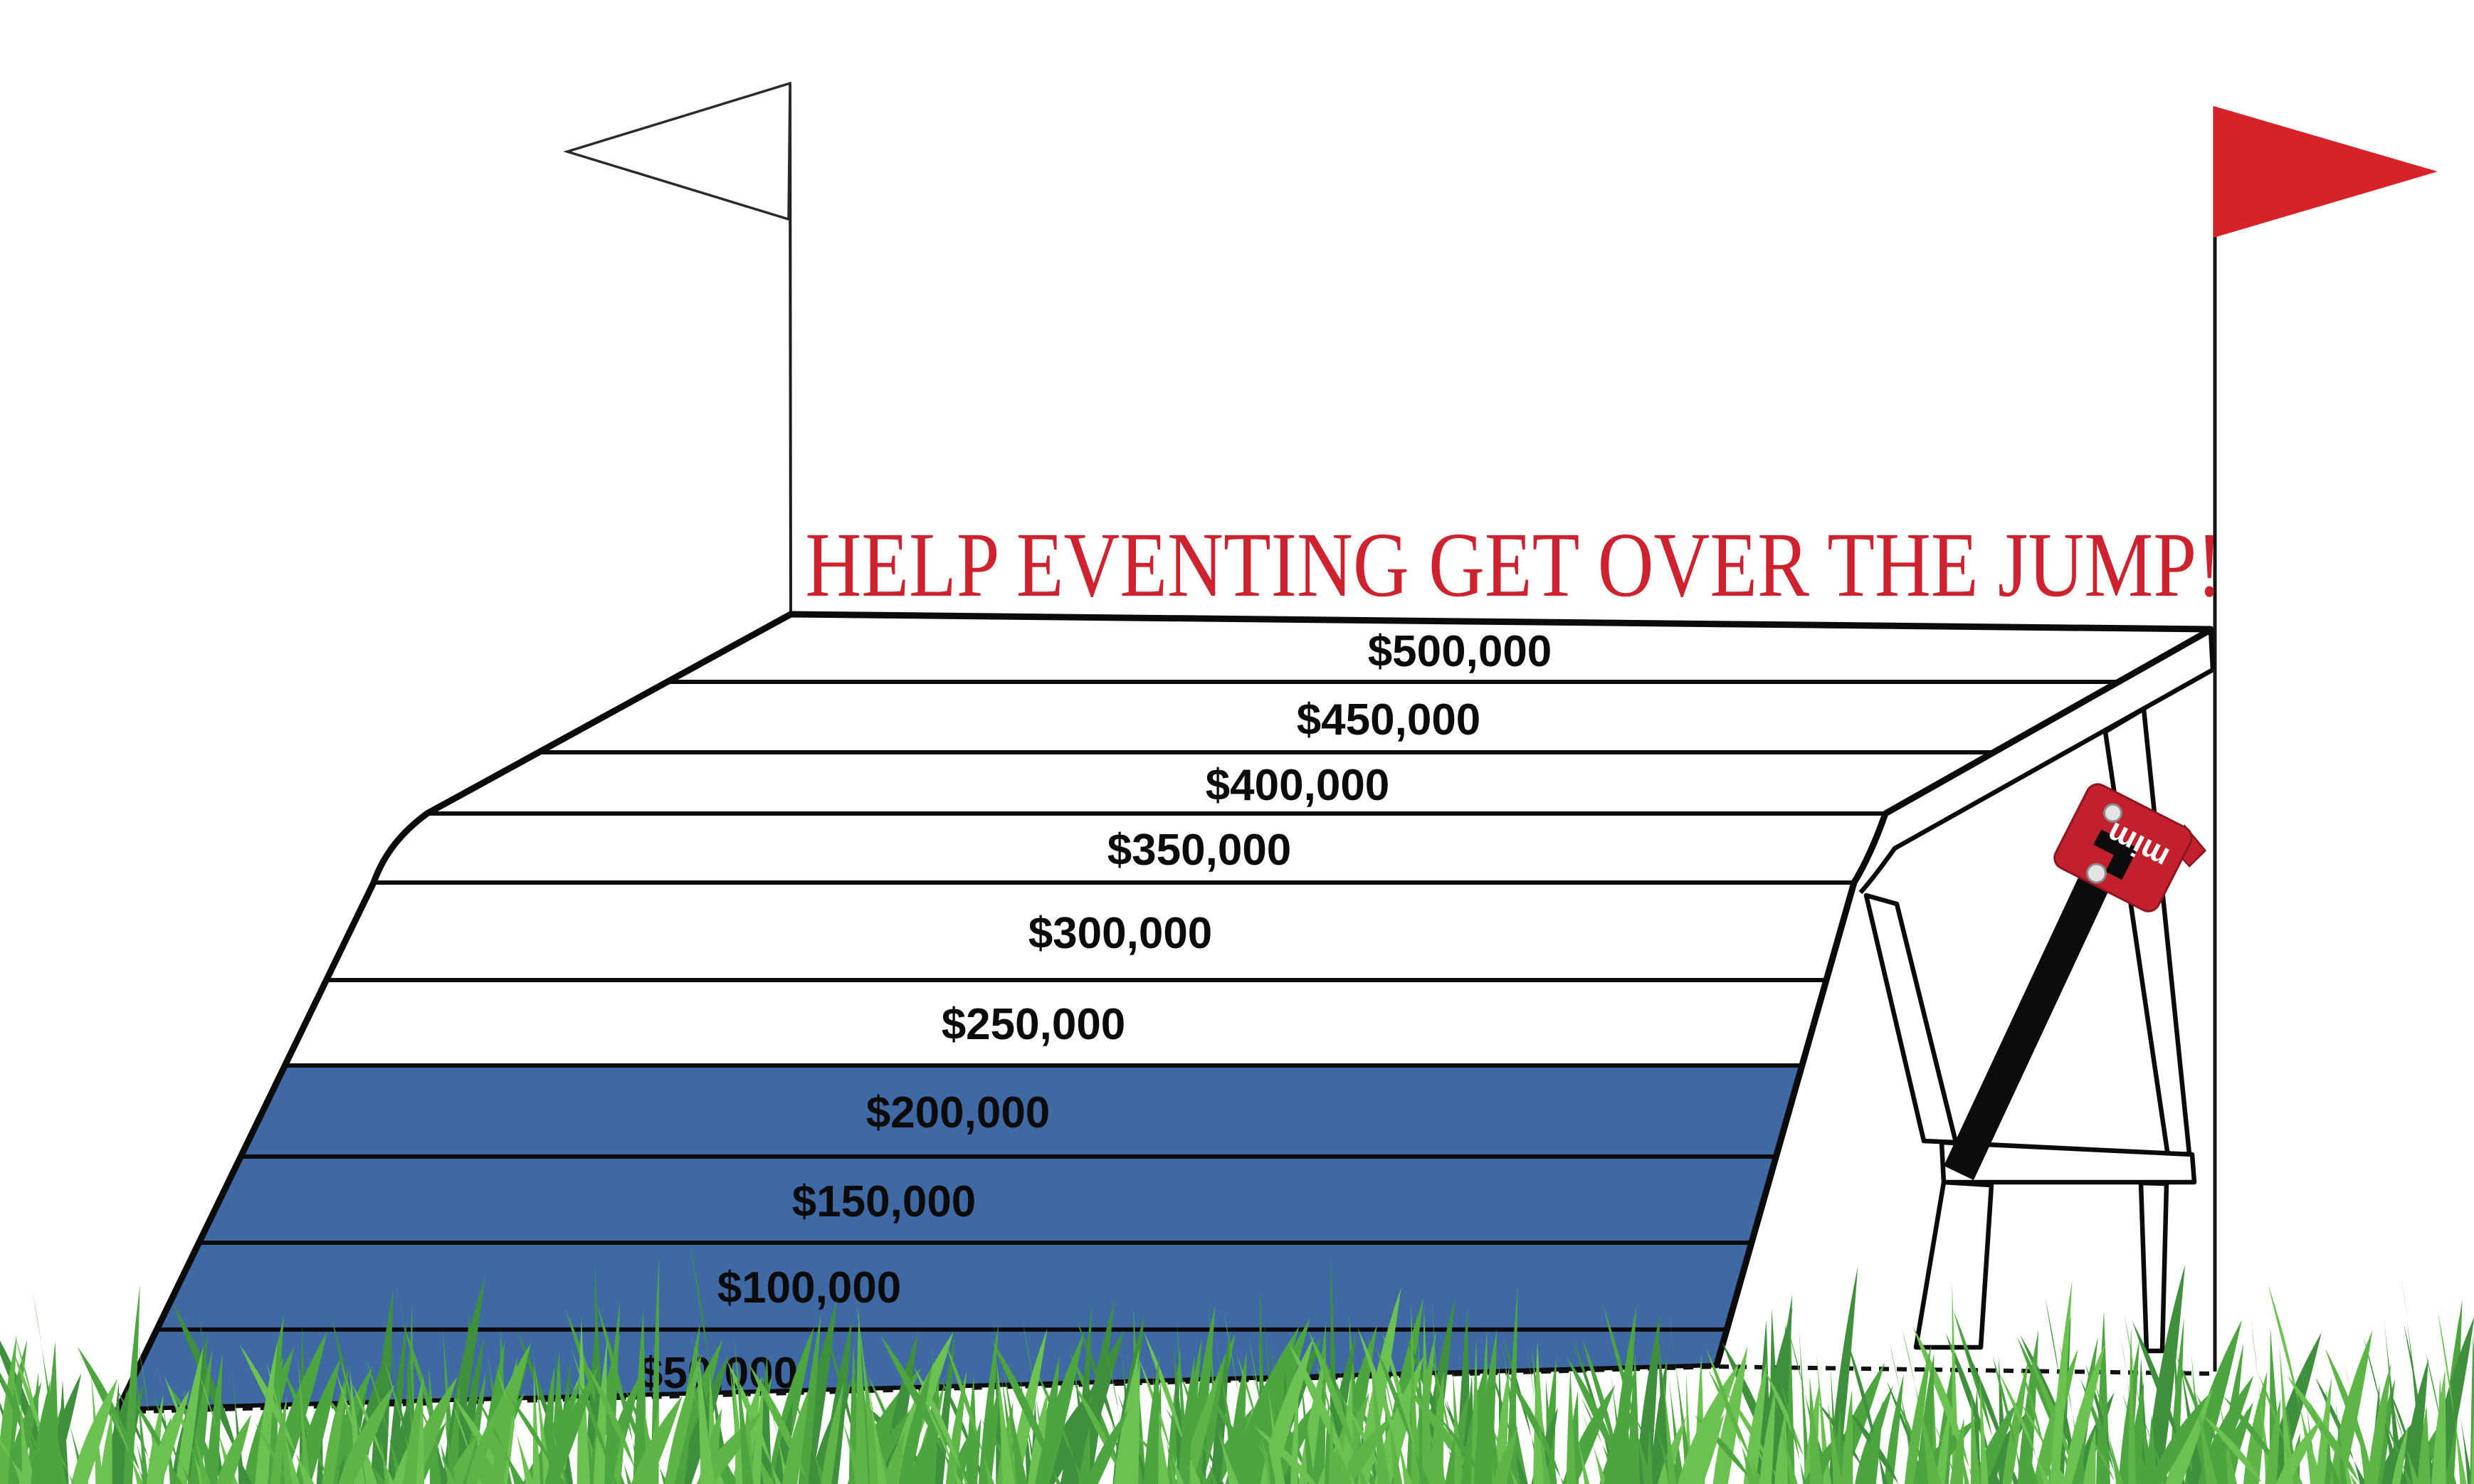  What do you see at coordinates (2036, 781) in the screenshot?
I see `top-rail-inner-edge` at bounding box center [2036, 781].